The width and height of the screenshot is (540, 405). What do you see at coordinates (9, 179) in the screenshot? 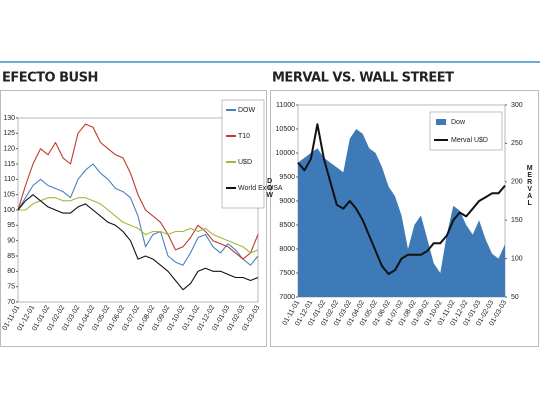
I see `y-tick-label: 110` at bounding box center [9, 179].